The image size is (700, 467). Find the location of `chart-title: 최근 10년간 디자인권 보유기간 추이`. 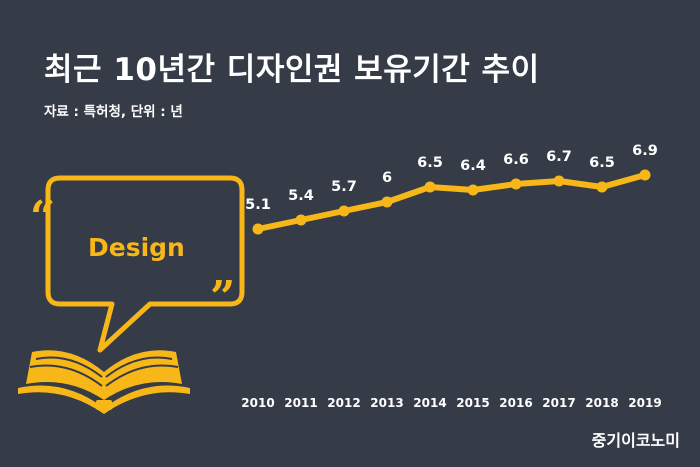

chart-title: 최근 10년간 디자인권 보유기간 추이 is located at coordinates (292, 70).